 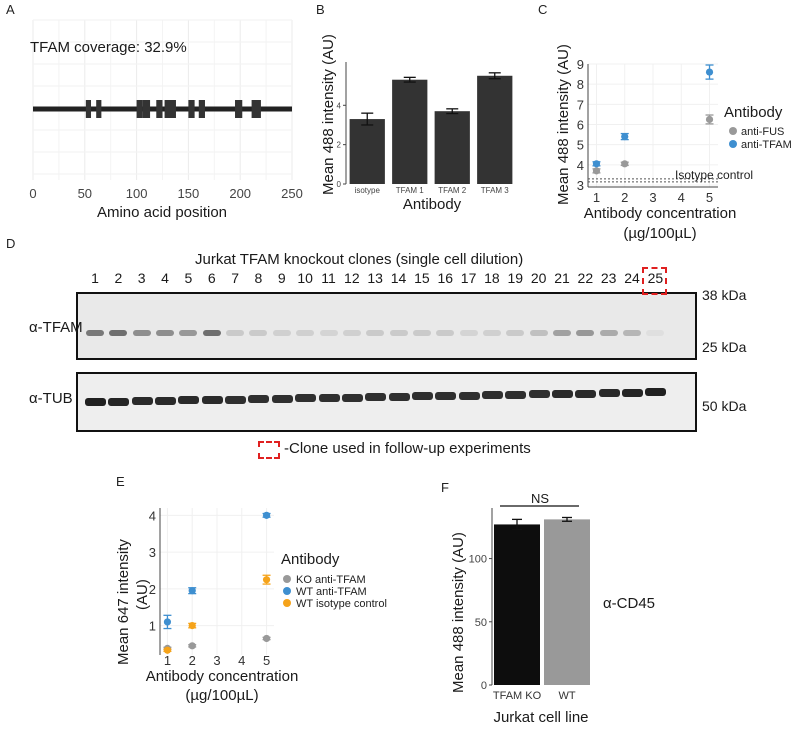 I want to click on lane-number: 17, so click(x=468, y=278).